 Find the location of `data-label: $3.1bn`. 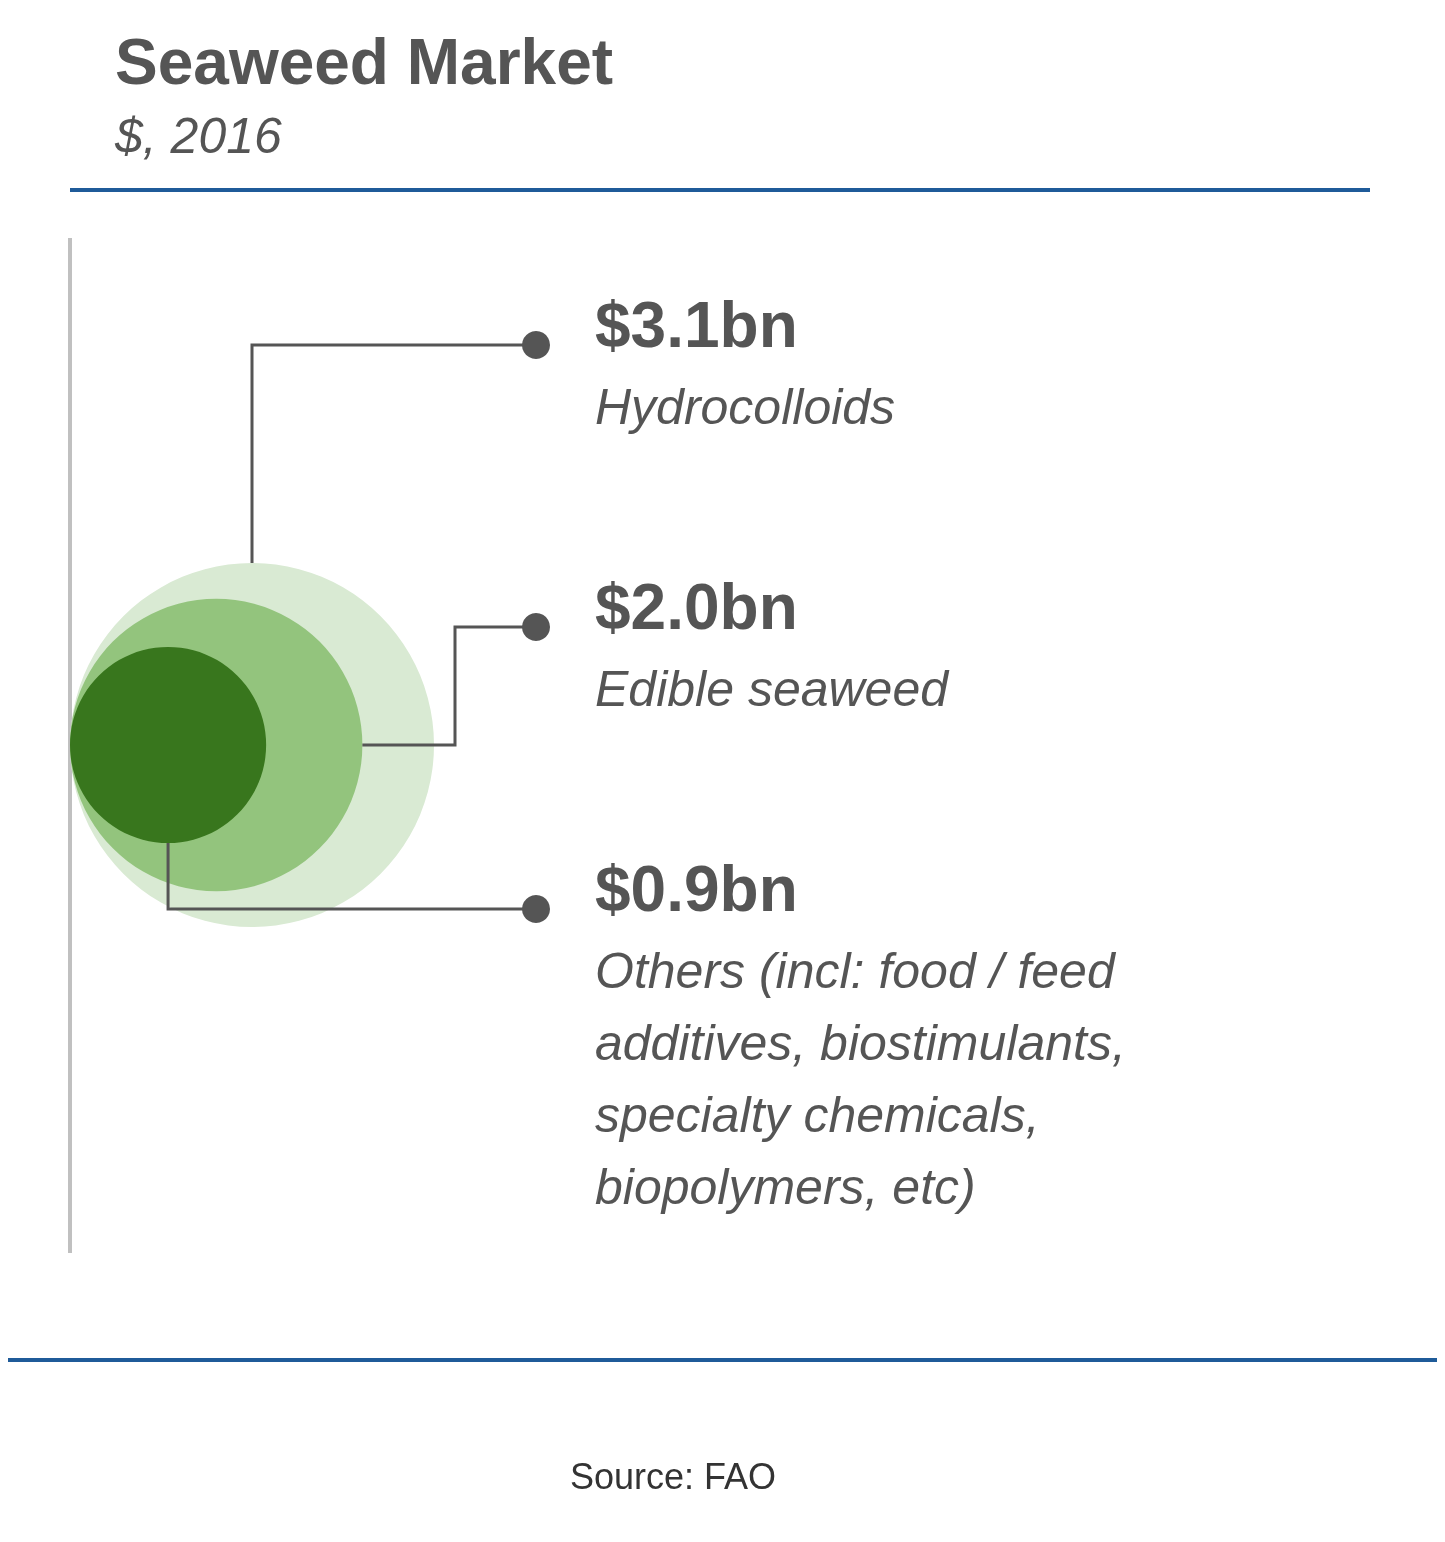

data-label: $3.1bn is located at coordinates (696, 325).